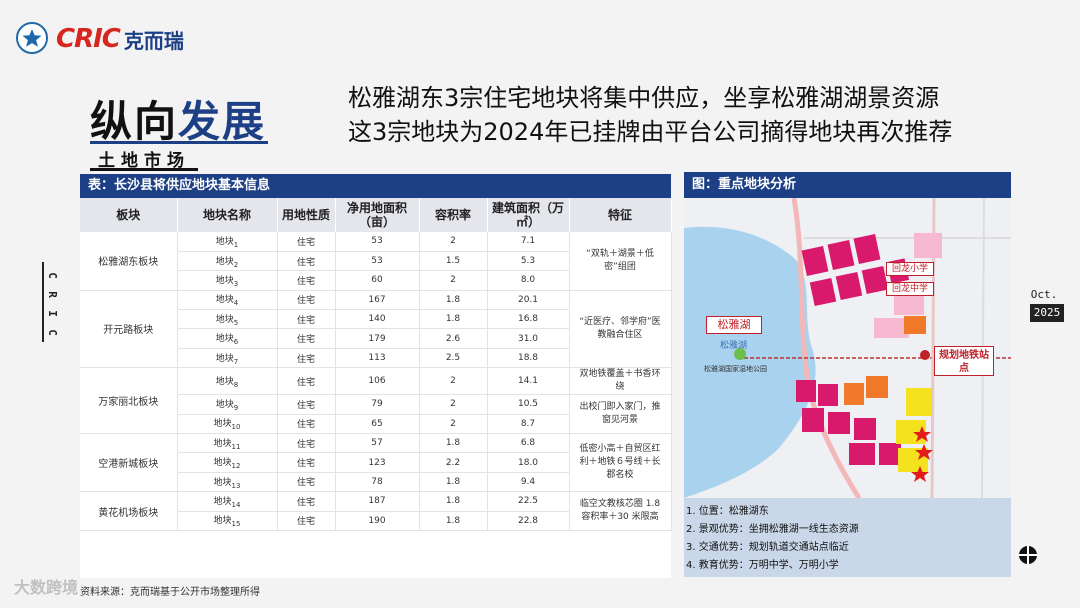  What do you see at coordinates (620, 463) in the screenshot?
I see `feature-cell: 低密小高＋自贸区红利＋地铁６号线＋长郡名校` at bounding box center [620, 463].